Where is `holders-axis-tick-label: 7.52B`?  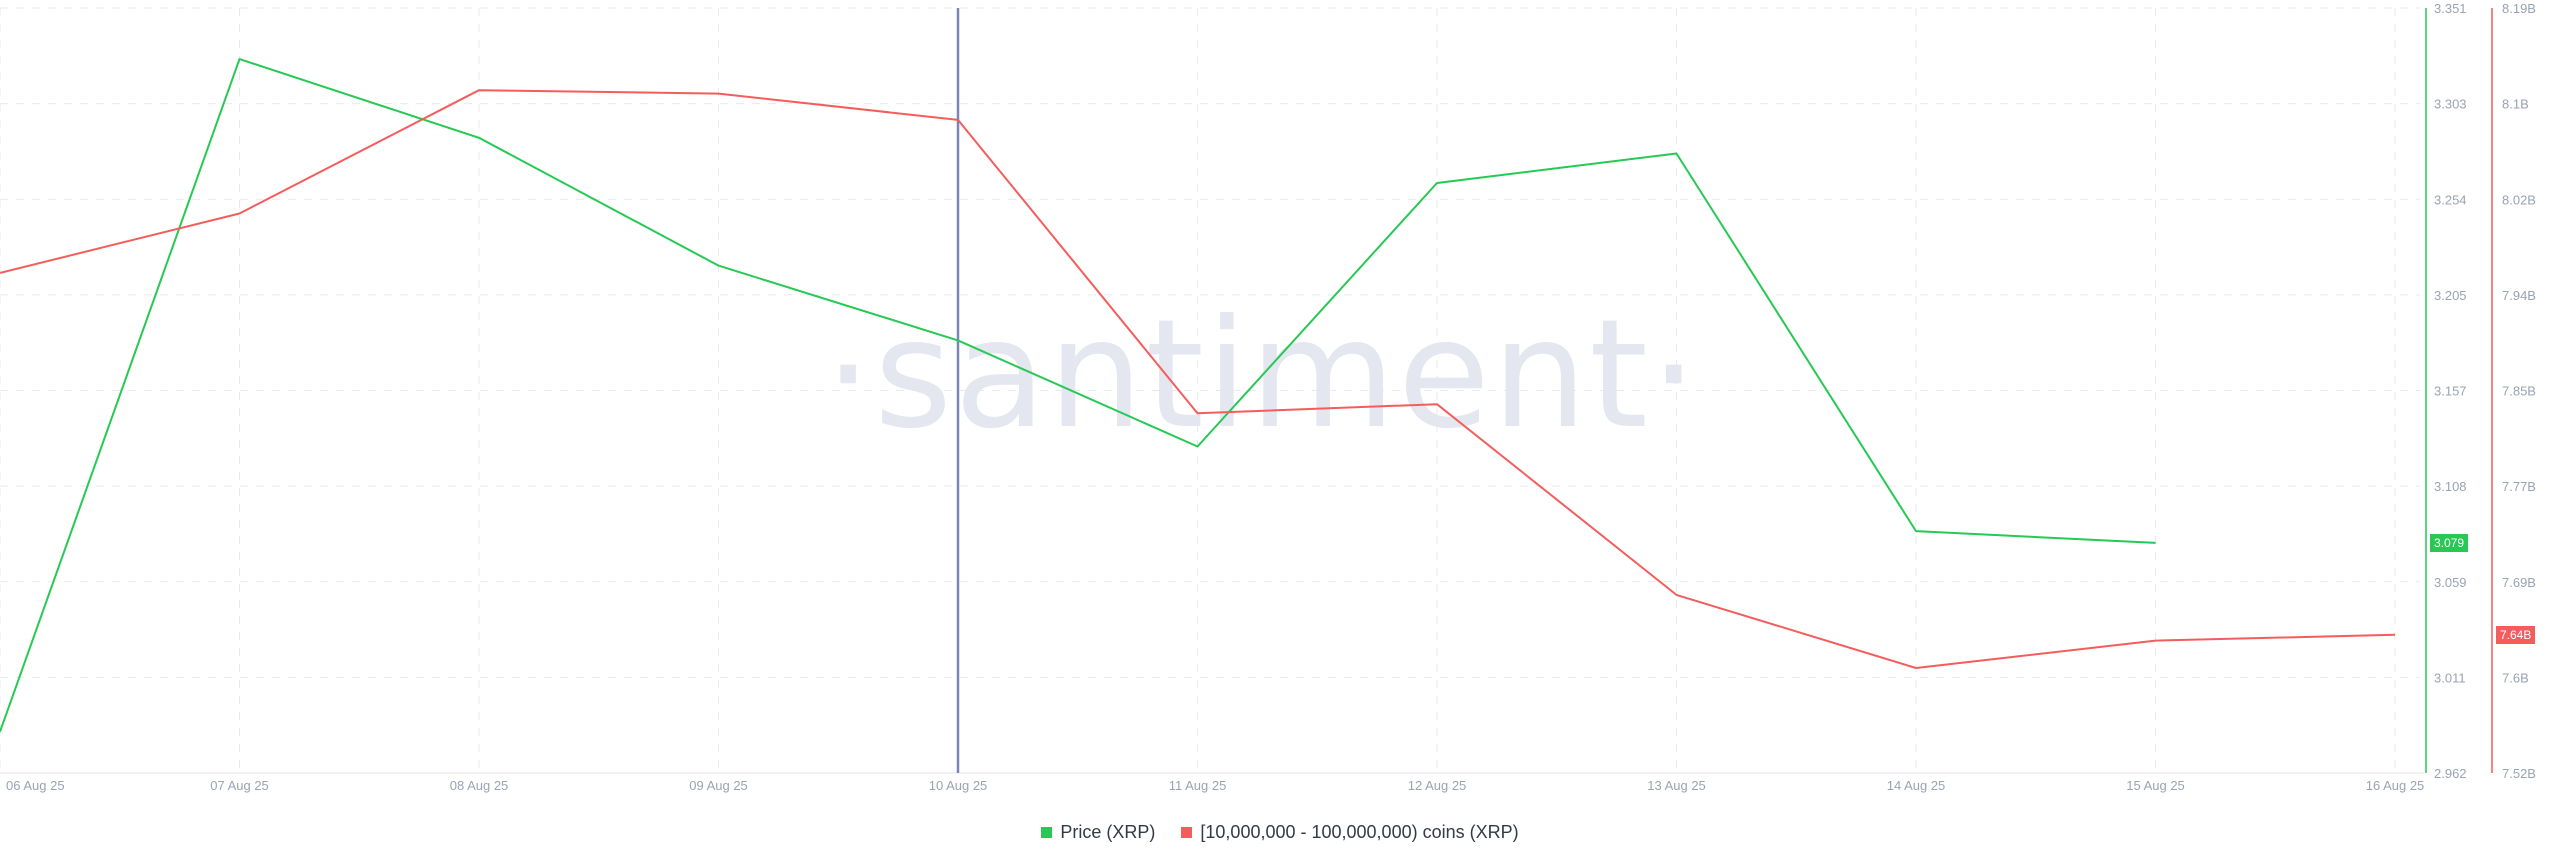
holders-axis-tick-label: 7.52B is located at coordinates (2519, 773).